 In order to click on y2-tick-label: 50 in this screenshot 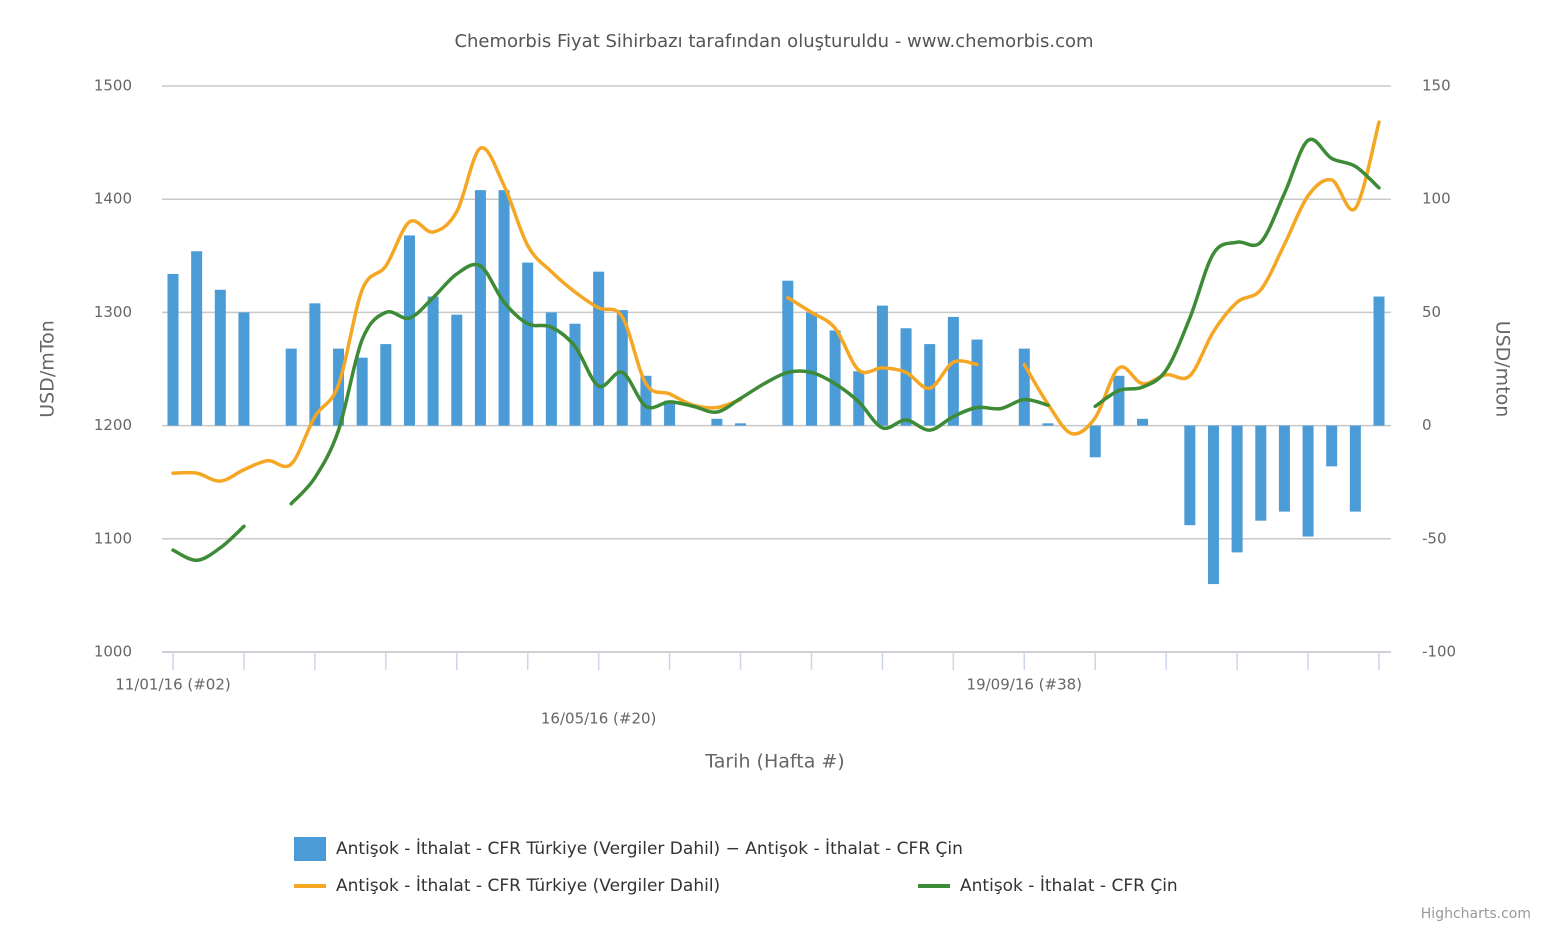, I will do `click(1431, 312)`.